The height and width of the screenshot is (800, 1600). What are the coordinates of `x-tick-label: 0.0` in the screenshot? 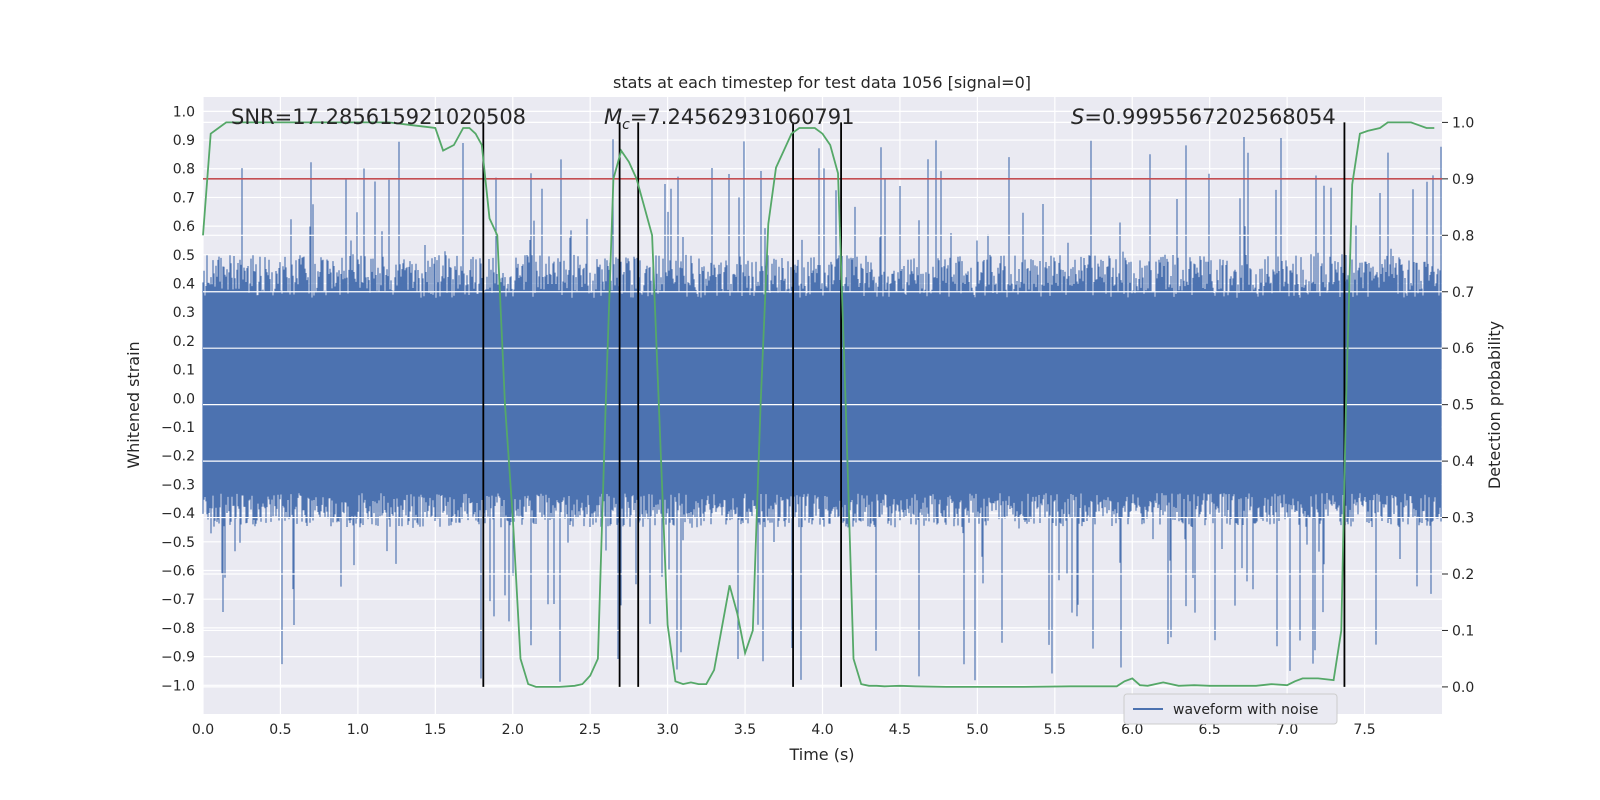 It's located at (203, 730).